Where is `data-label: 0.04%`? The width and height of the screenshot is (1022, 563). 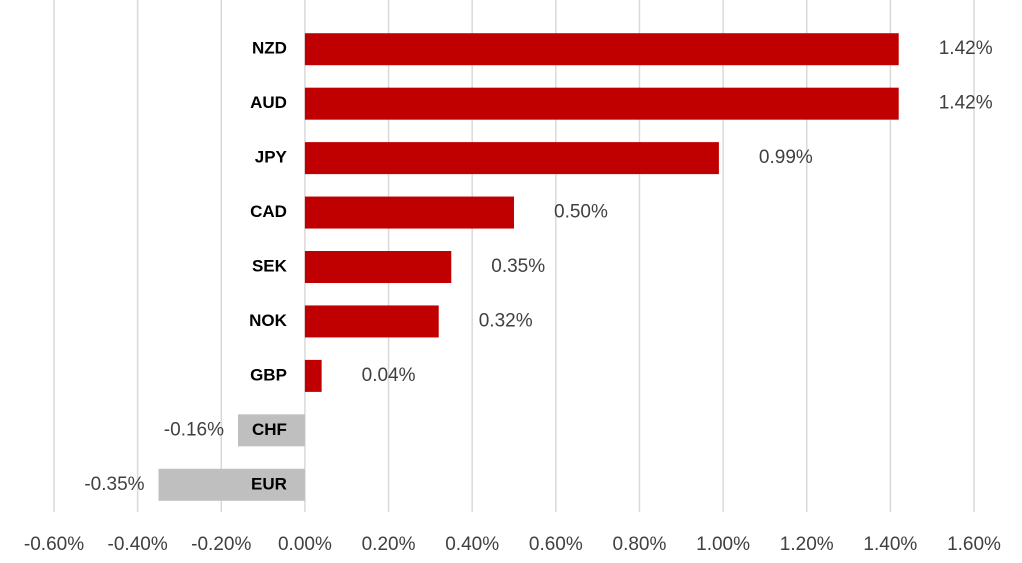 data-label: 0.04% is located at coordinates (389, 375).